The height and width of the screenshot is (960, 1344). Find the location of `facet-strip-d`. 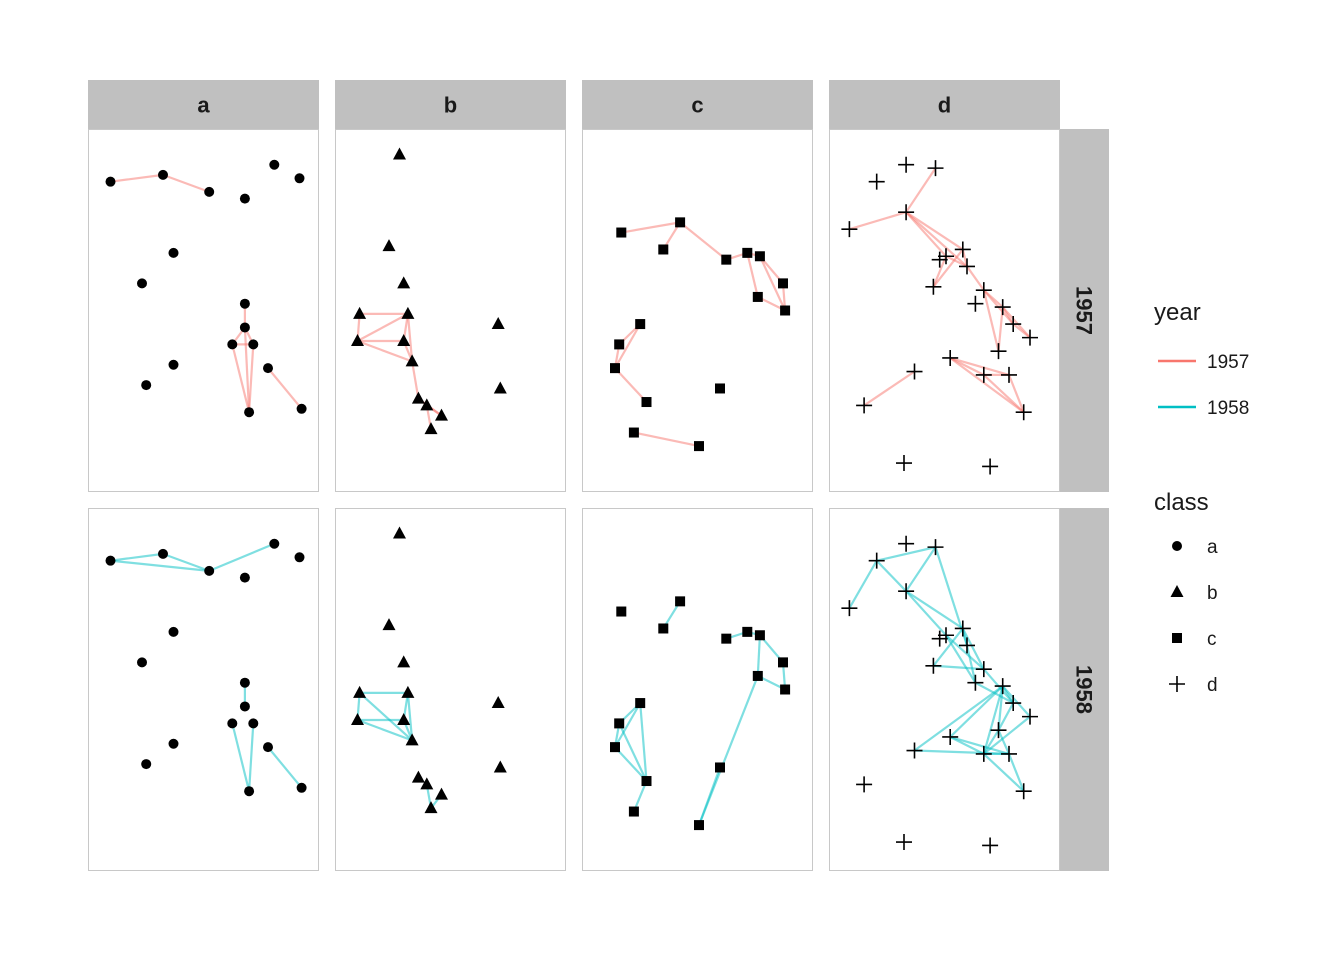

facet-strip-d is located at coordinates (944, 104).